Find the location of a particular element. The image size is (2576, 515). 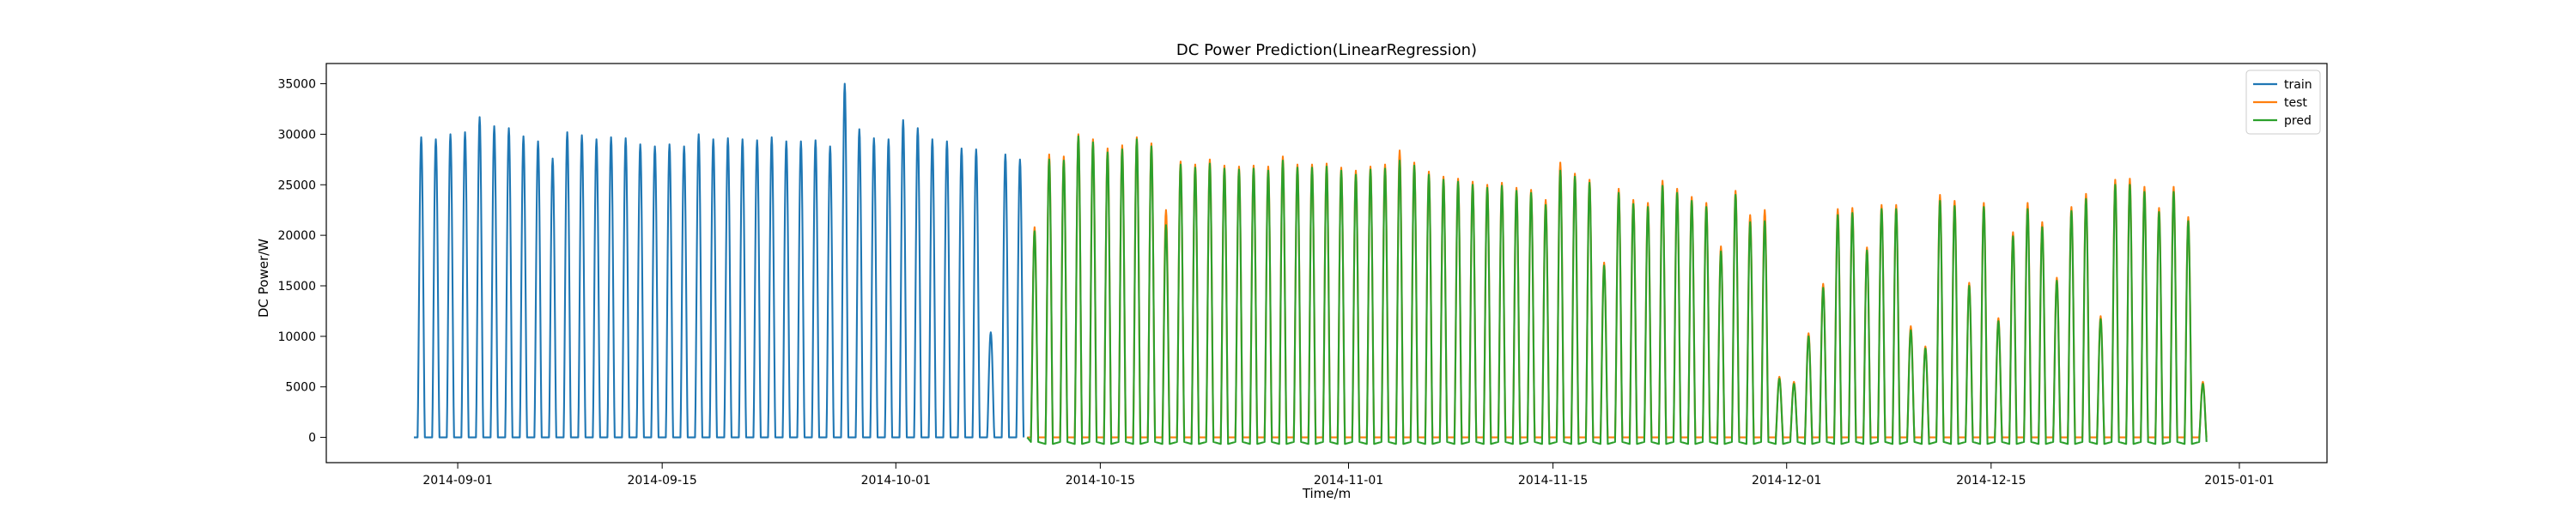

legend-label-pred: pred is located at coordinates (2298, 121).